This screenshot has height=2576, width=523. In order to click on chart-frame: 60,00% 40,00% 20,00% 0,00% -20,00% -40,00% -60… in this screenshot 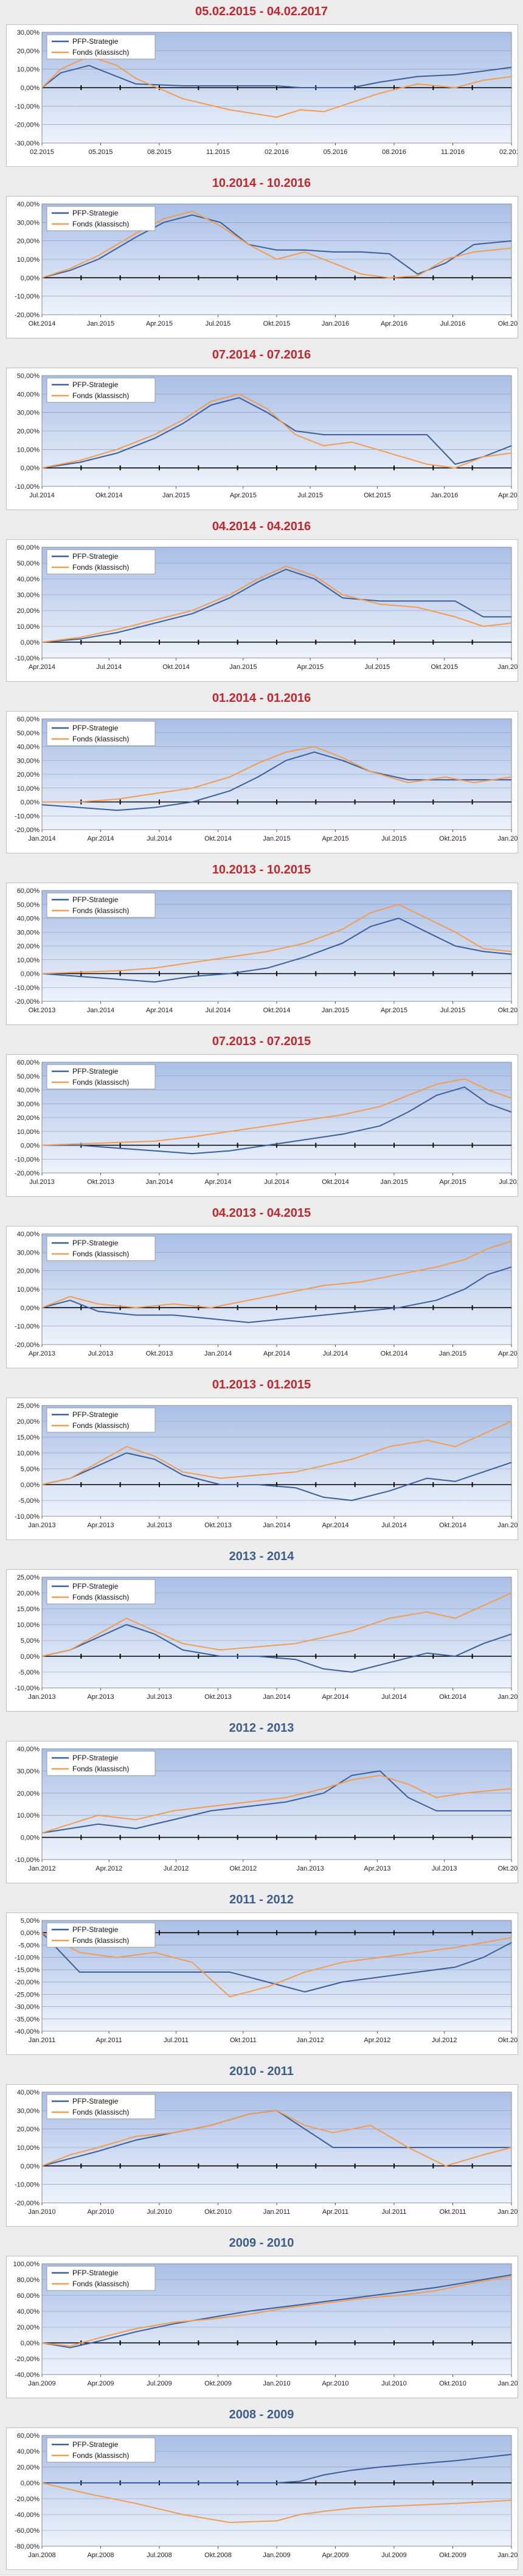, I will do `click(262, 2499)`.